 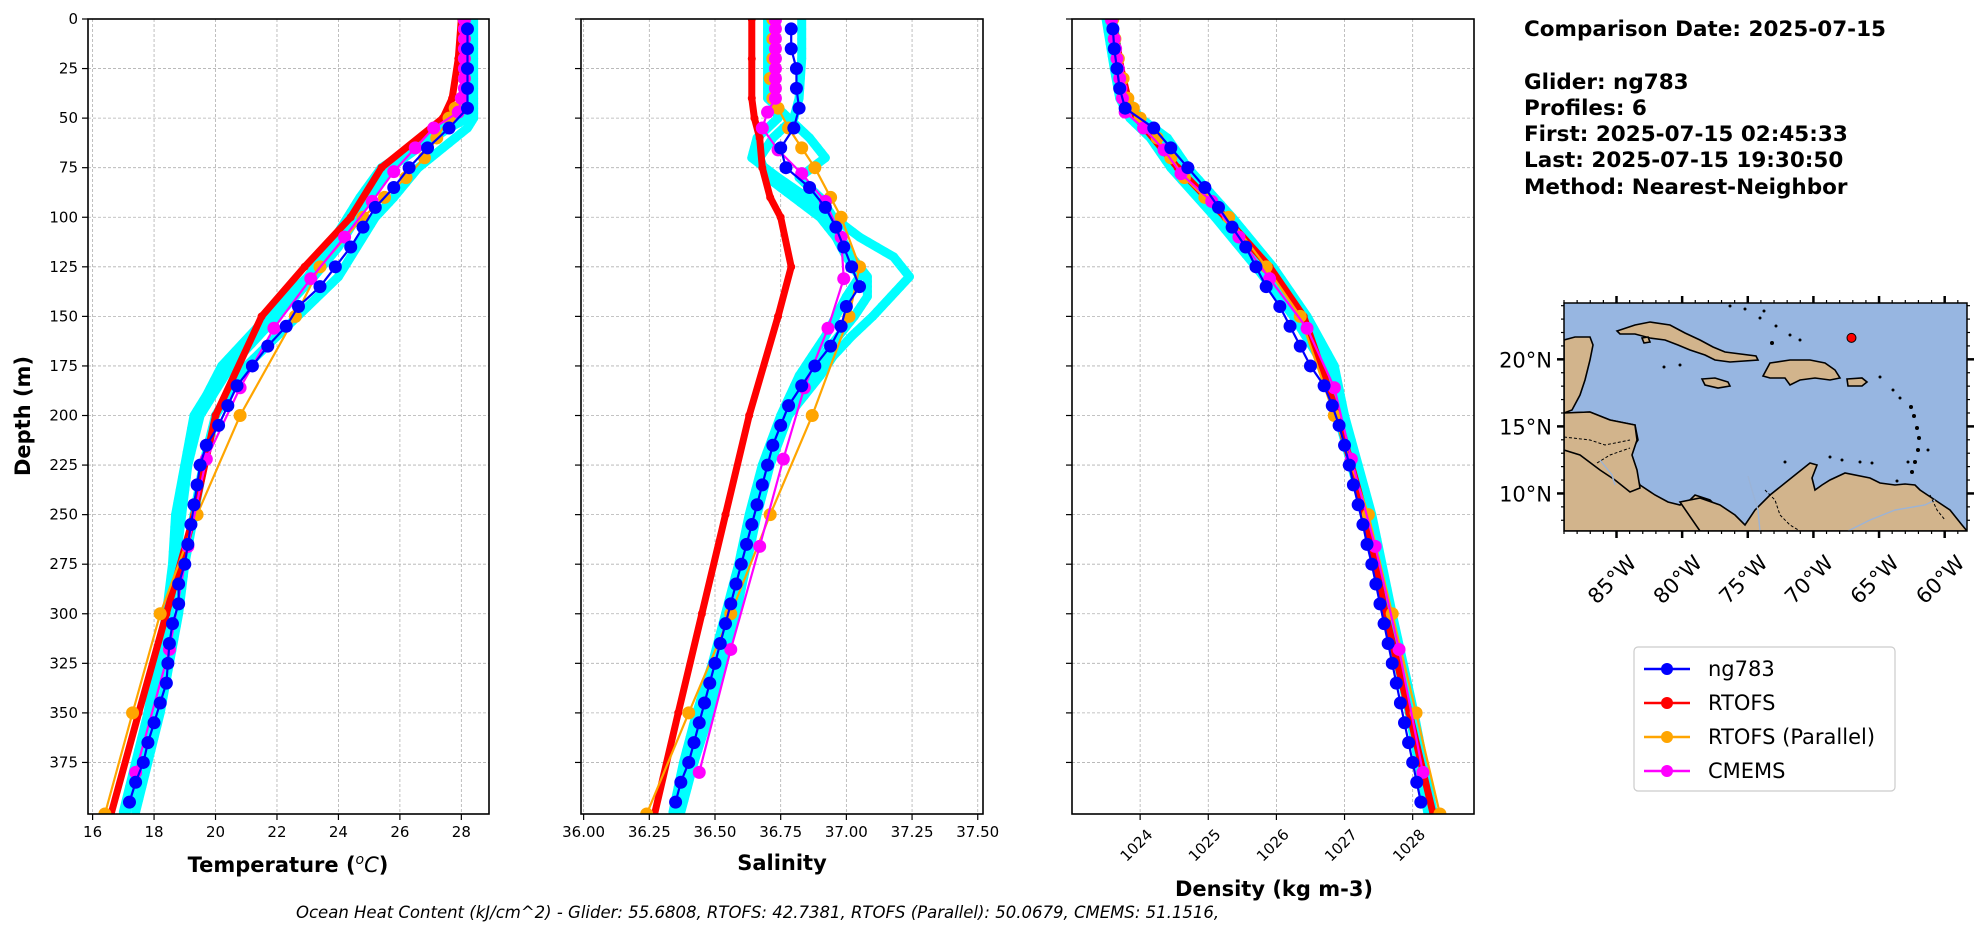 What do you see at coordinates (1715, 771) in the screenshot?
I see `legend-item-cmems: CMEMS` at bounding box center [1715, 771].